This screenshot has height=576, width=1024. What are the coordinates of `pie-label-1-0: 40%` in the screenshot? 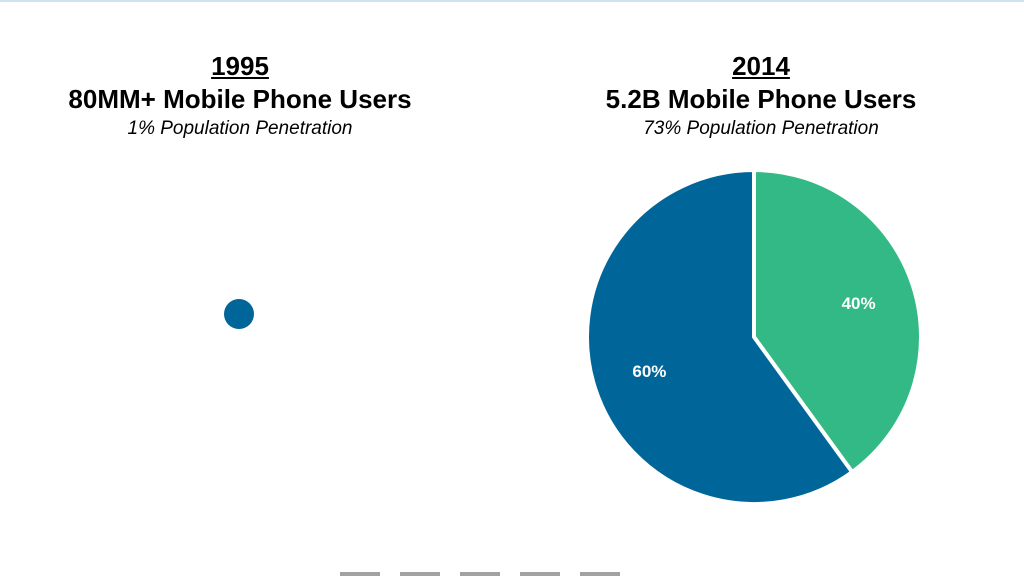 It's located at (859, 303).